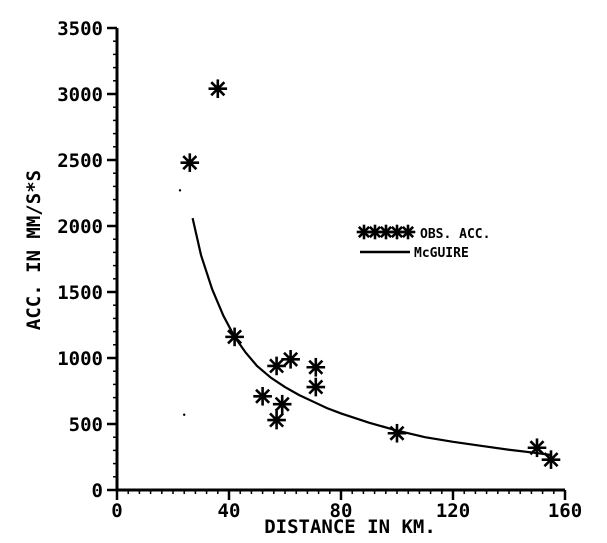 The width and height of the screenshot is (607, 543). What do you see at coordinates (386, 232) in the screenshot?
I see `legend-marker-obs` at bounding box center [386, 232].